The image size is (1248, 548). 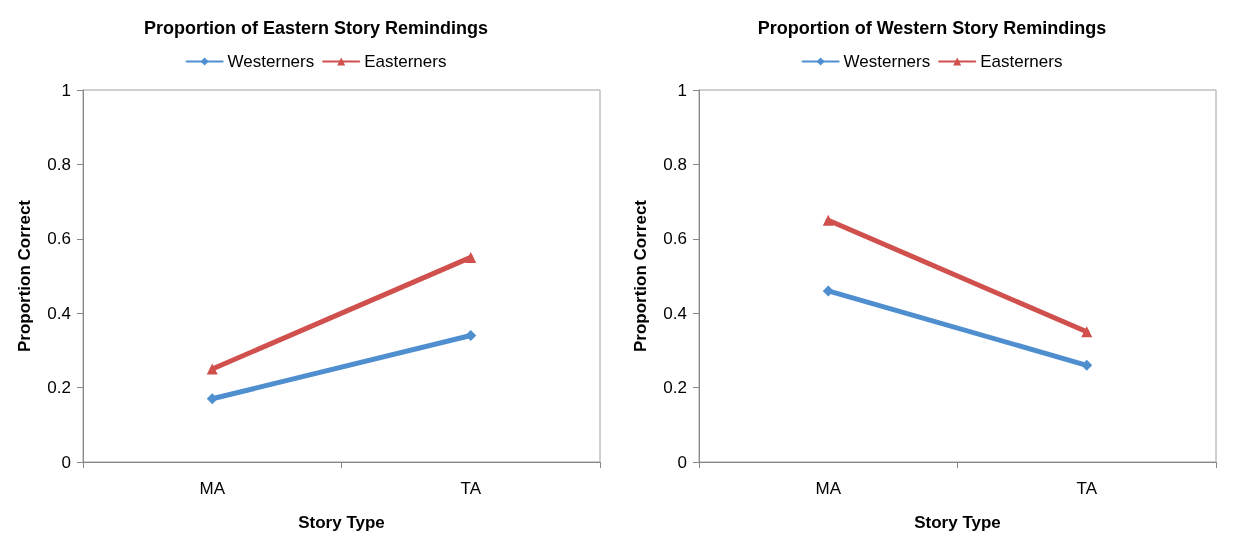 I want to click on chart-title: Proportion of Western Story Remindings, so click(x=932, y=28).